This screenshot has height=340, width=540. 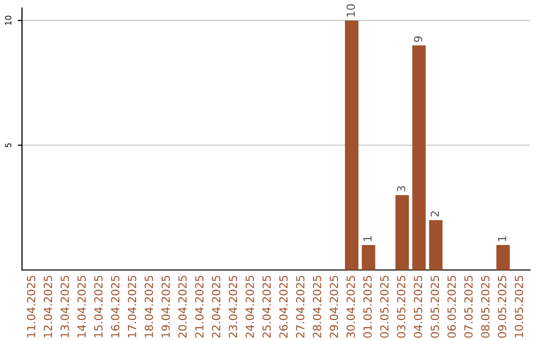 I want to click on x-tick-label: 10.05.2025, so click(x=519, y=307).